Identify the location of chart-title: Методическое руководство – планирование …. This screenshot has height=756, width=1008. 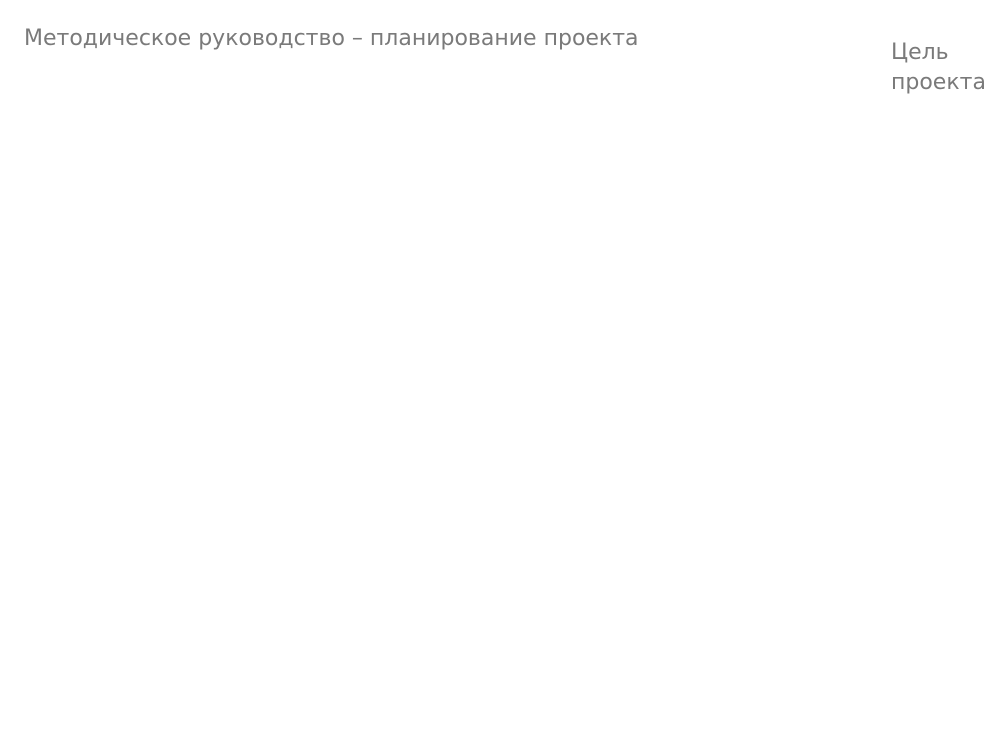
(331, 38).